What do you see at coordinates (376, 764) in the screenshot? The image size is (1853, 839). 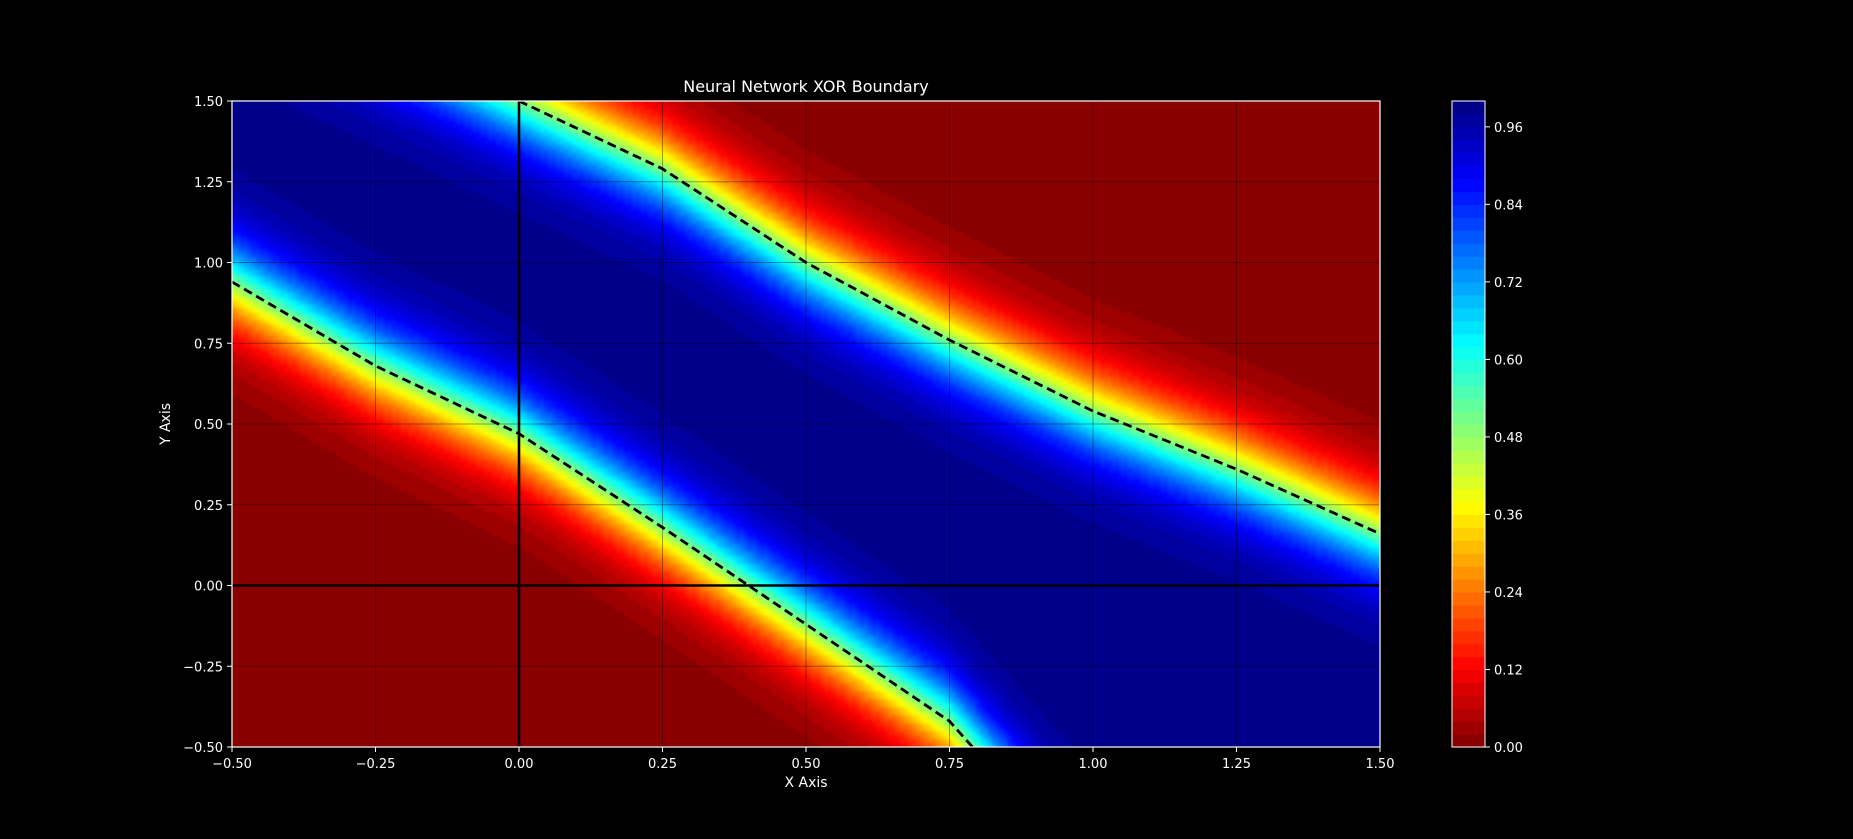 I see `x-tick-label: −0.25` at bounding box center [376, 764].